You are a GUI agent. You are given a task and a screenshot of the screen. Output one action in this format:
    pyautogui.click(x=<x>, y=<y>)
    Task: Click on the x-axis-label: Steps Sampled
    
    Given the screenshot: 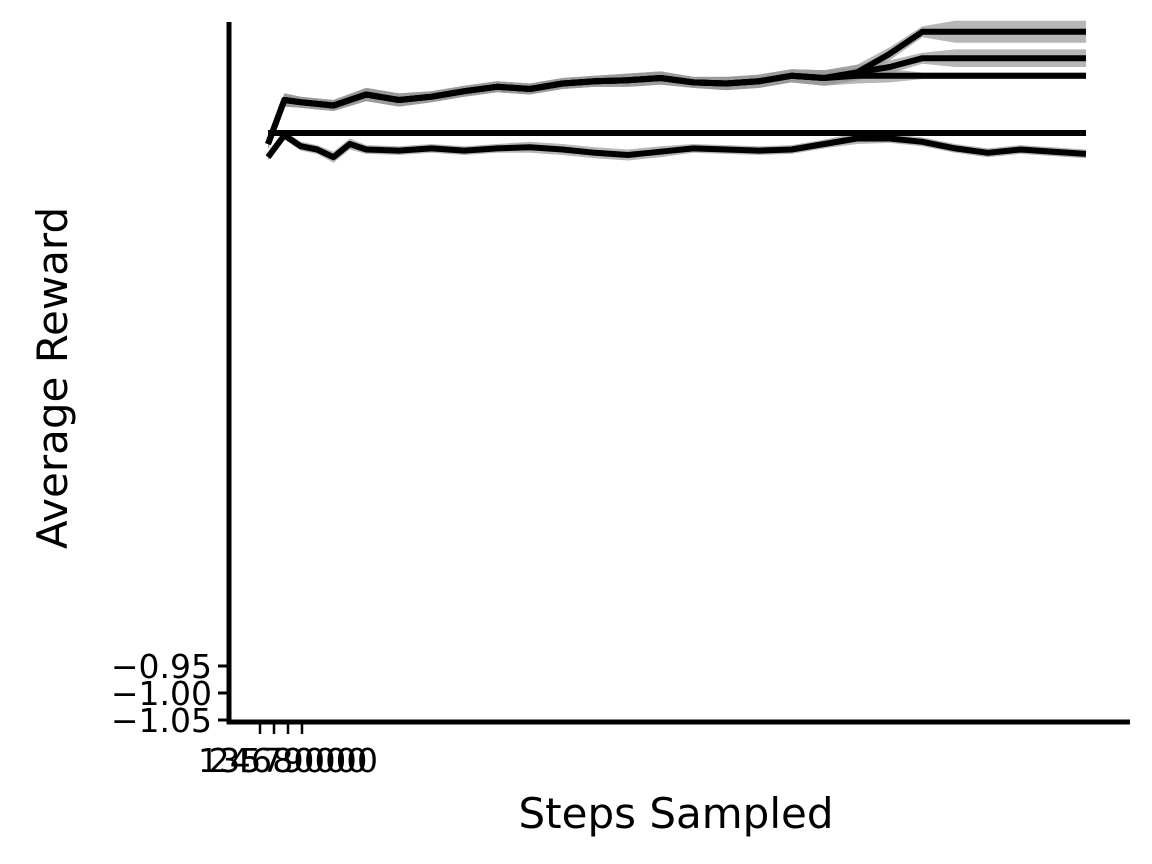 What is the action you would take?
    pyautogui.click(x=676, y=813)
    